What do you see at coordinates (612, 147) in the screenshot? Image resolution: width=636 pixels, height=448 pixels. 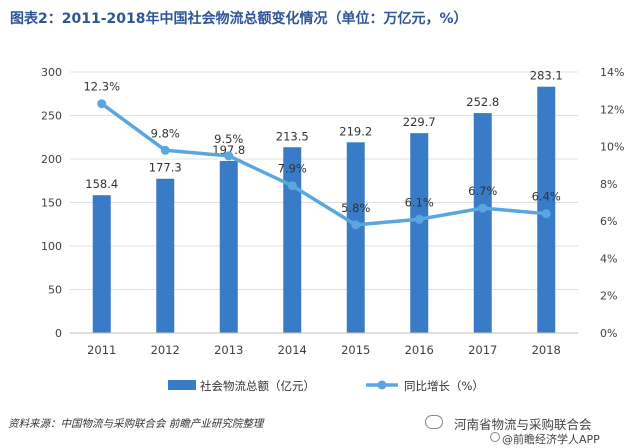 I see `right-tick-label: 10%` at bounding box center [612, 147].